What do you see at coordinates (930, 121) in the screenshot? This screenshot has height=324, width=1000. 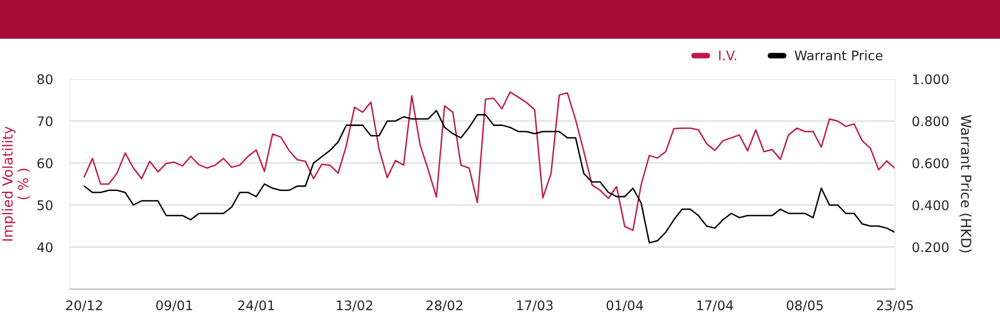 I see `y2-tick-label: 0.800` at bounding box center [930, 121].